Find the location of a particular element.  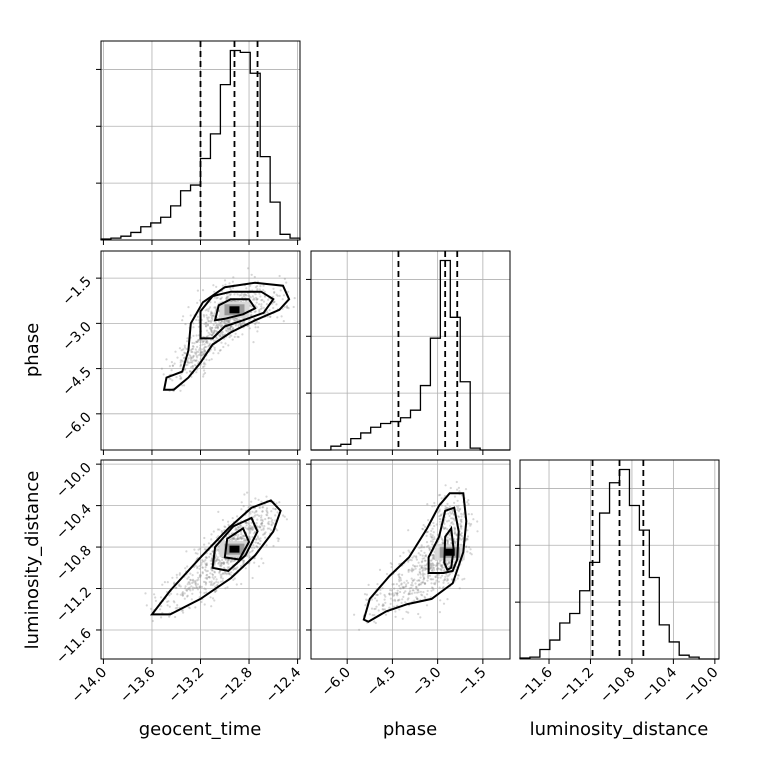

x-tick-label: −11.2 is located at coordinates (577, 686).